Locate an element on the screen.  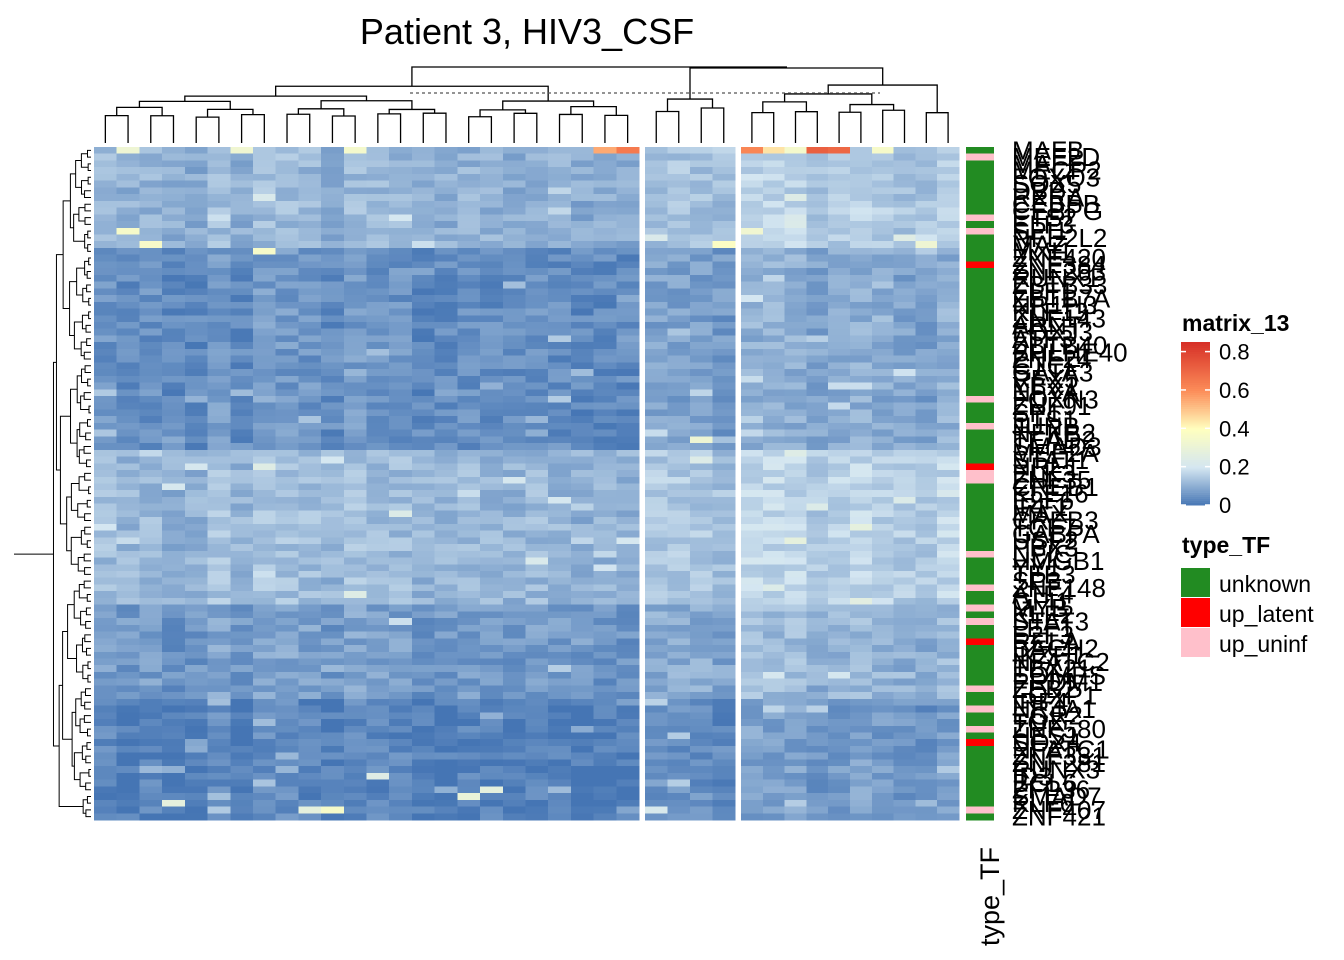
row-label: TEAD2 is located at coordinates (1054, 440).